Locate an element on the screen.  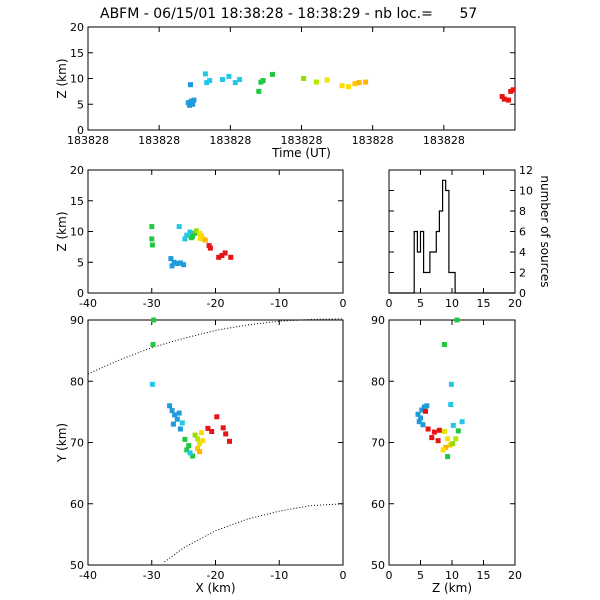
y-tick-label: 60 is located at coordinates (378, 504).